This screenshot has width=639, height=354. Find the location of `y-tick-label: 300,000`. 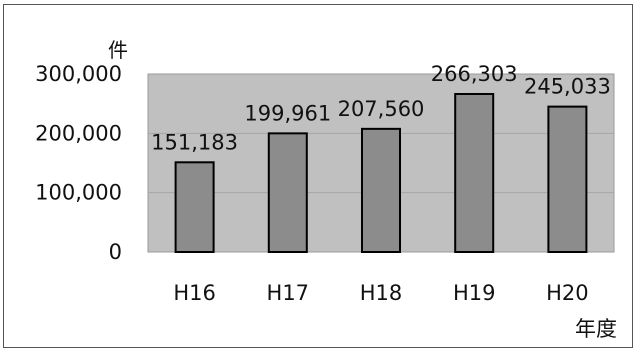

y-tick-label: 300,000 is located at coordinates (78, 74).